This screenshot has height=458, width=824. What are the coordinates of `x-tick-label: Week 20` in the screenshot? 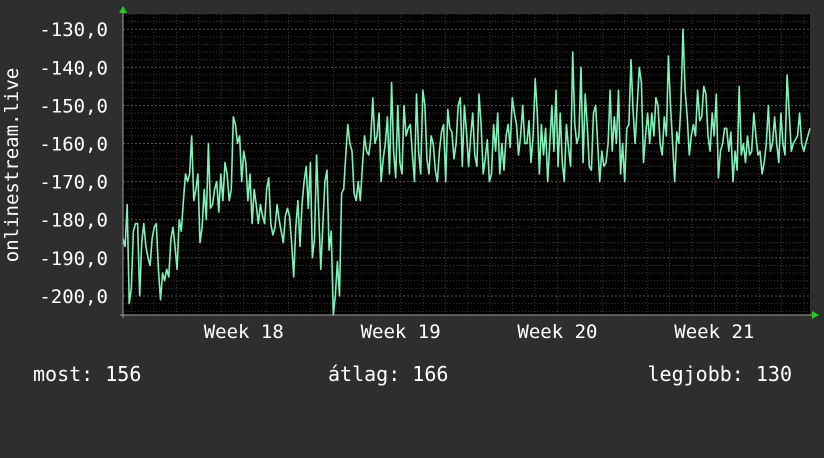 It's located at (557, 332).